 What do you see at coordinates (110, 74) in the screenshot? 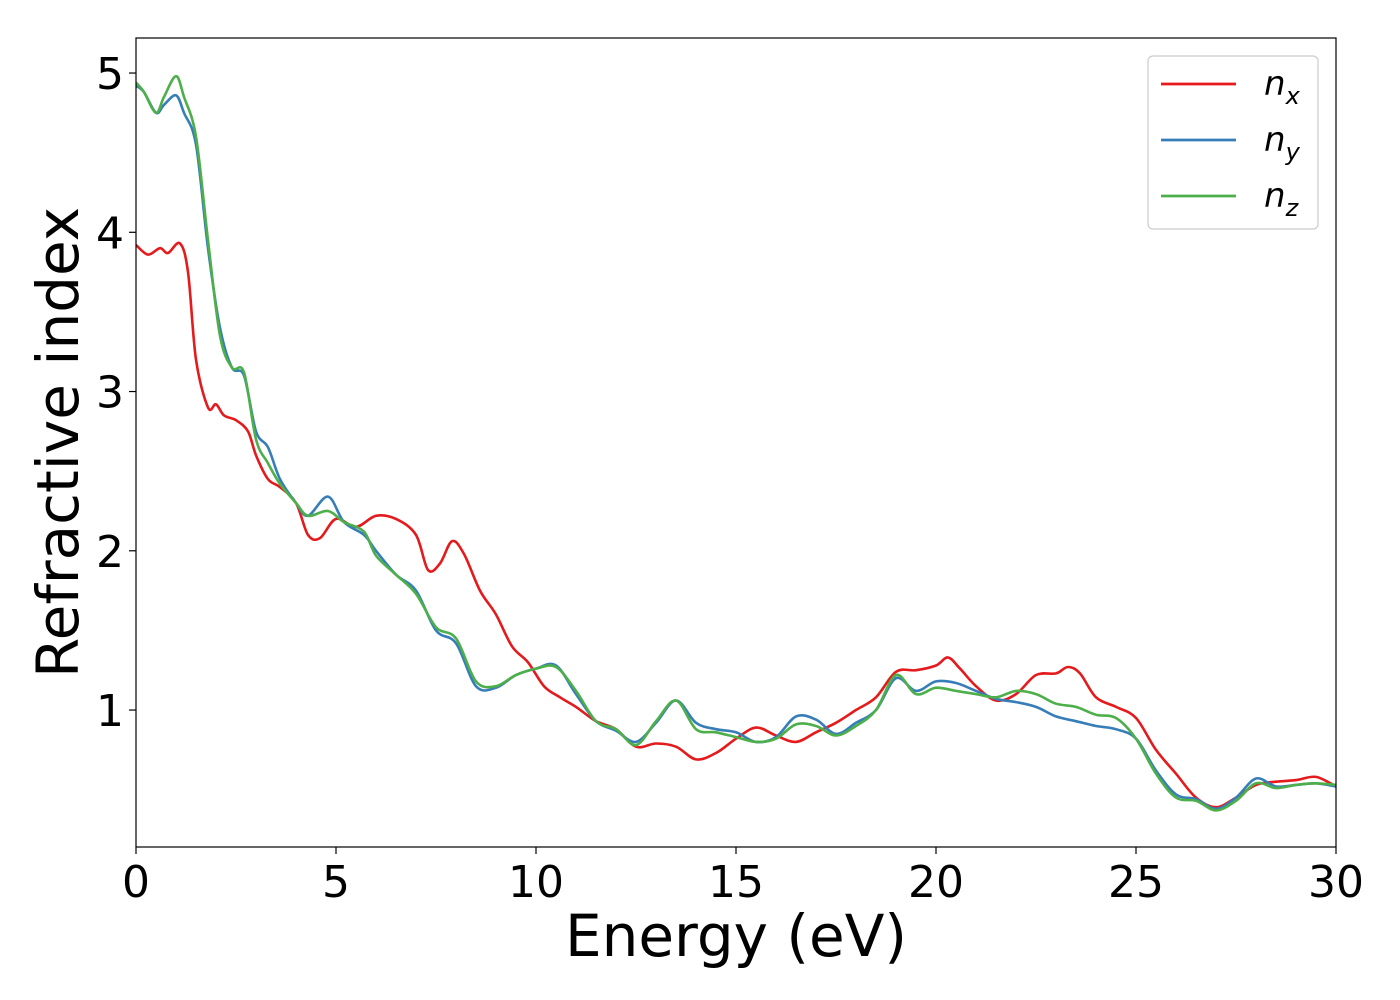
I see `y-tick-label: 5` at bounding box center [110, 74].